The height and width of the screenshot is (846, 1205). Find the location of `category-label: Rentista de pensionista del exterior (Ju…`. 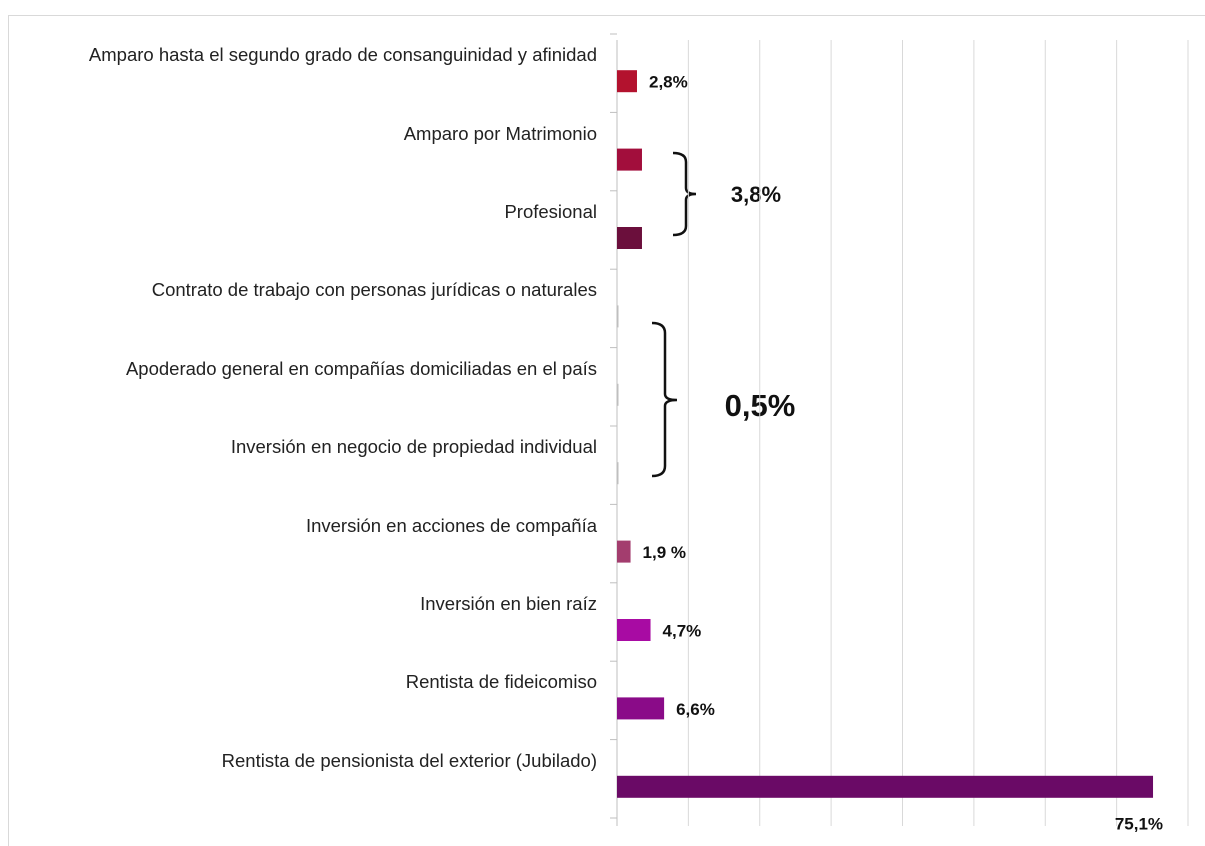

category-label: Rentista de pensionista del exterior (Ju… is located at coordinates (409, 760).